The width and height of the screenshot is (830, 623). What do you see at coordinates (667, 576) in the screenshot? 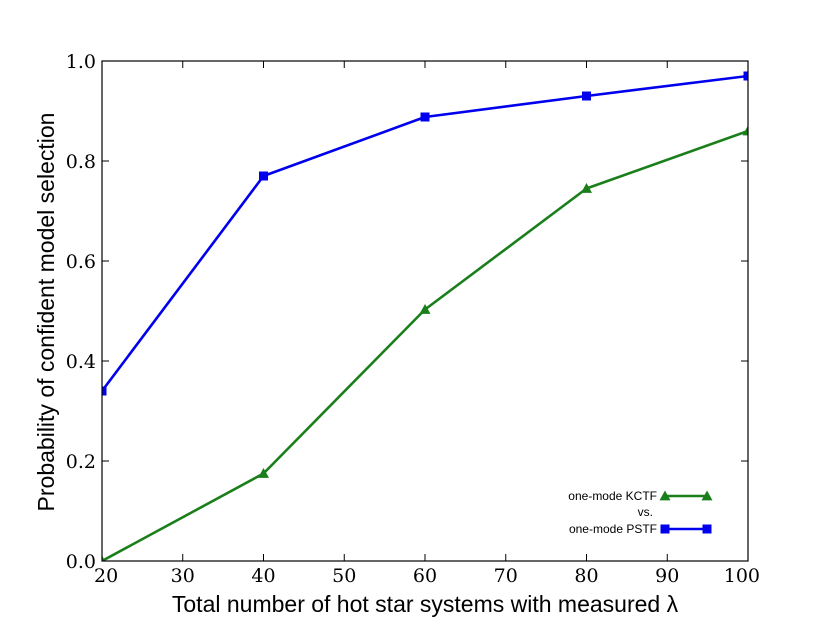
I see `x-tick-label: 90` at bounding box center [667, 576].